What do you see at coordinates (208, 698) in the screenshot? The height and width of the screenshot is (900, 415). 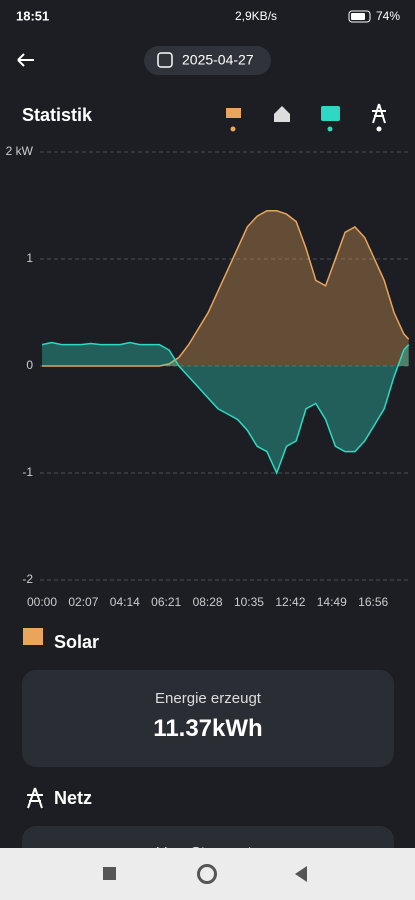 I see `card-label: Energie erzeugt` at bounding box center [208, 698].